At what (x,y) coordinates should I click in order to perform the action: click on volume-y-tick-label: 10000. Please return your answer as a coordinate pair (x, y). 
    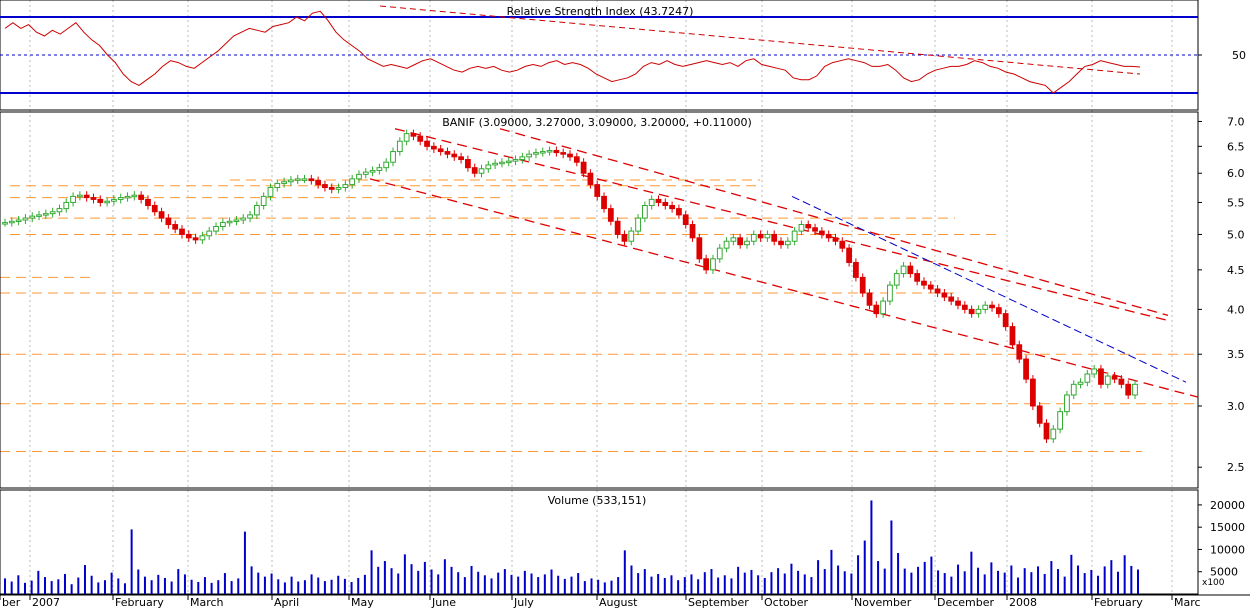
    Looking at the image, I should click on (1227, 549).